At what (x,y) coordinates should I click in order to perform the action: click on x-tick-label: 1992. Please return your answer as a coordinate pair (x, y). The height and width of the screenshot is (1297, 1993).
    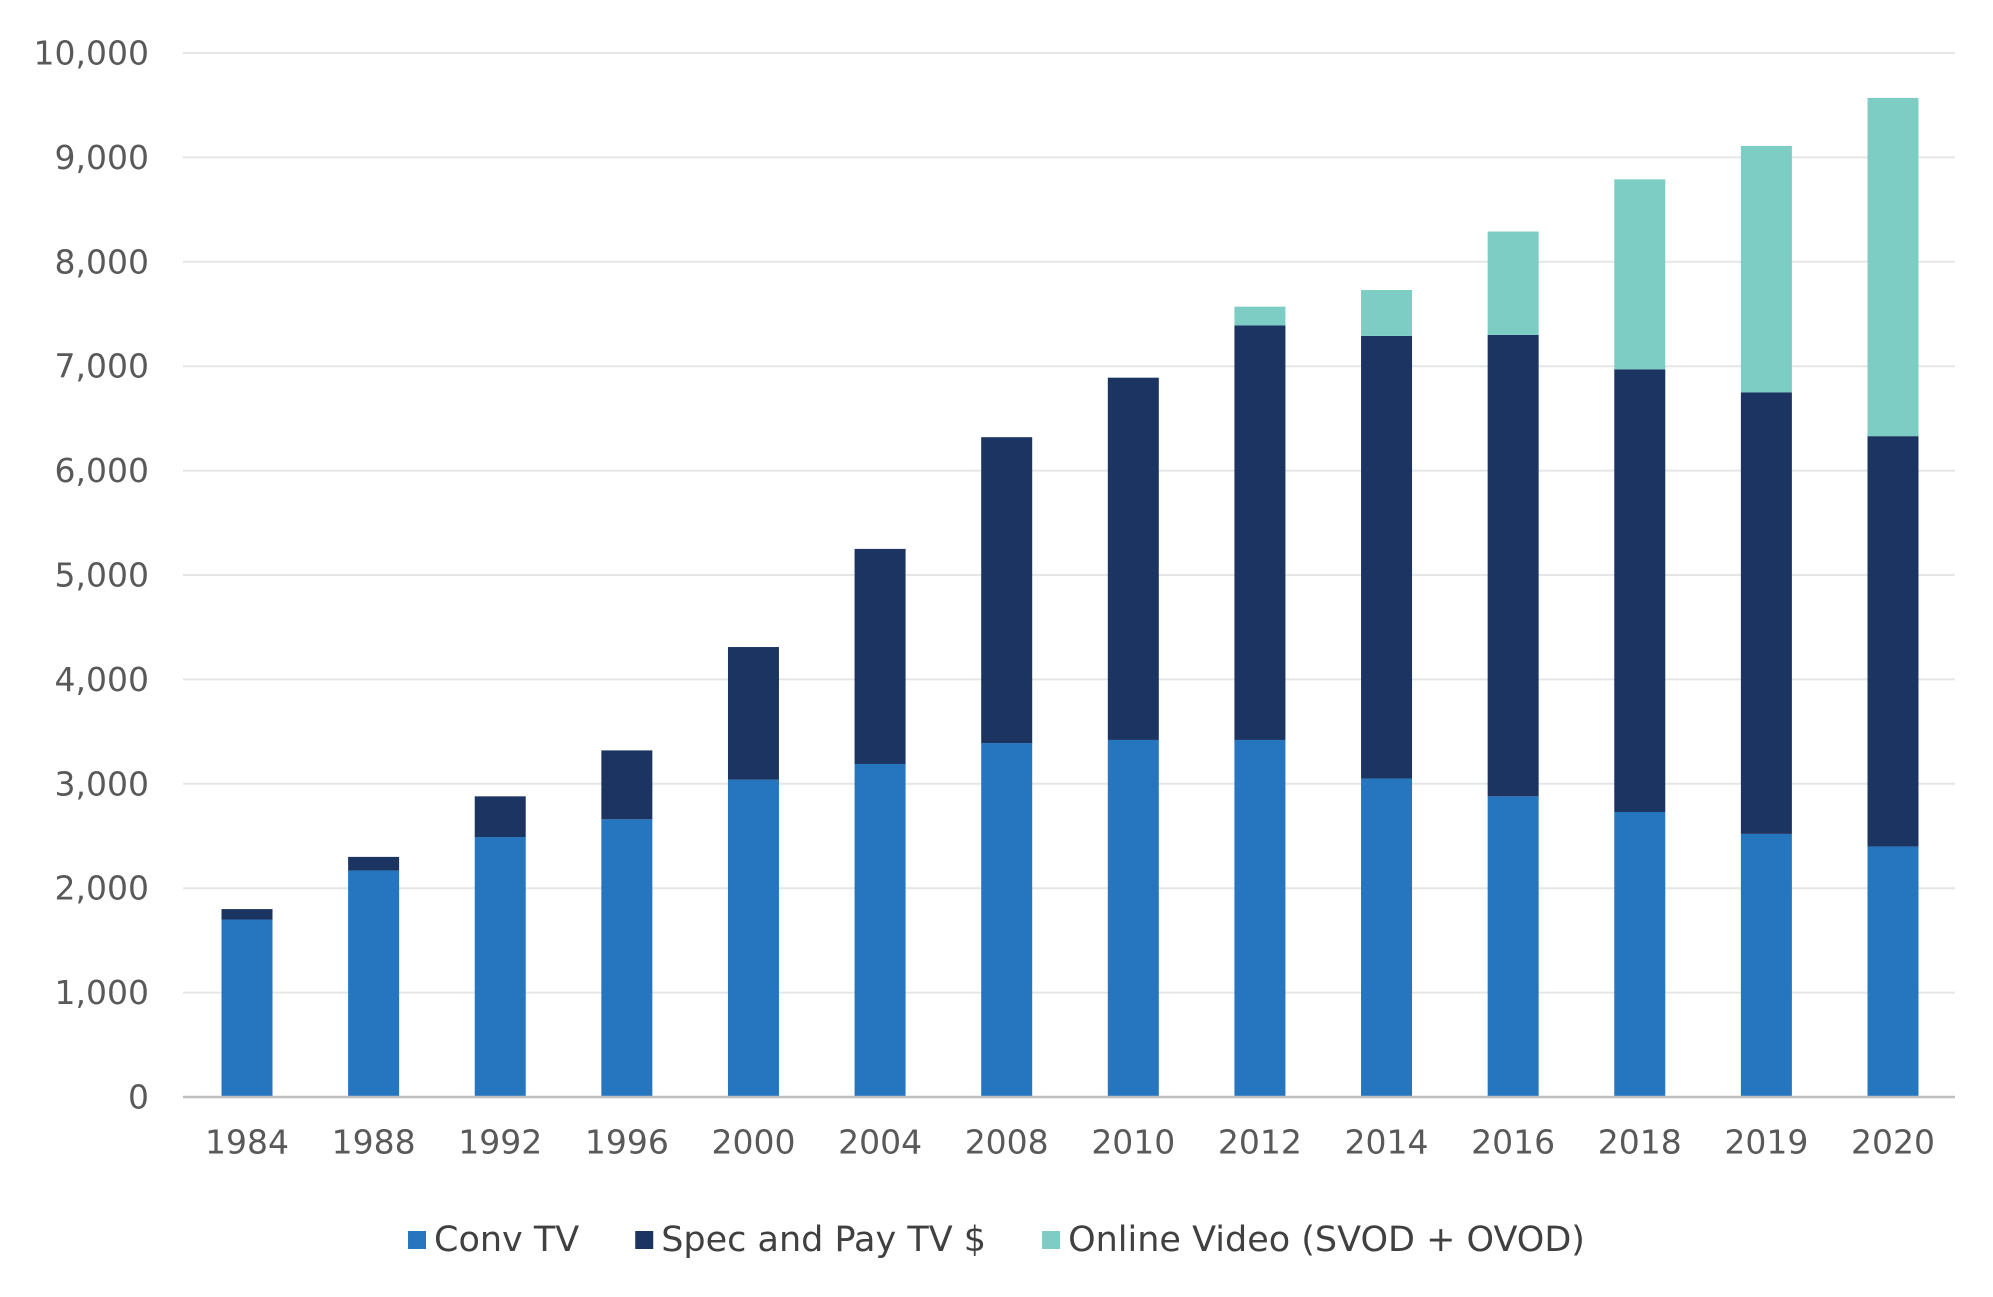
    Looking at the image, I should click on (500, 1142).